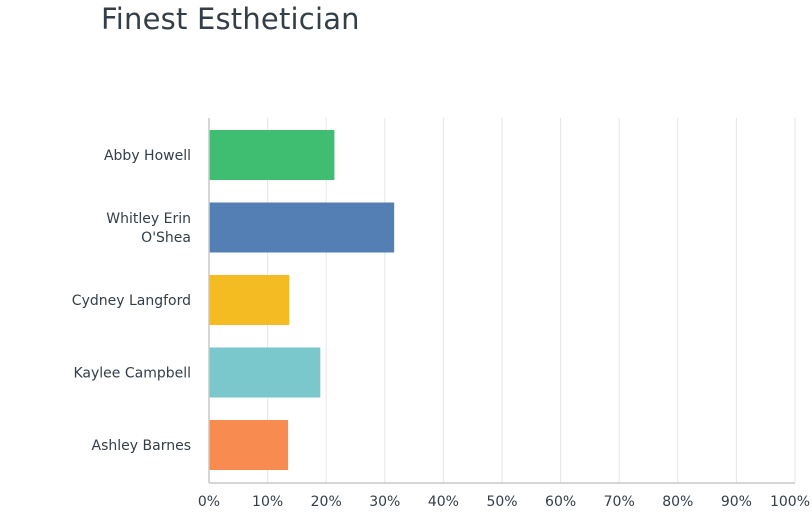  I want to click on x-tick-label: 70%, so click(619, 502).